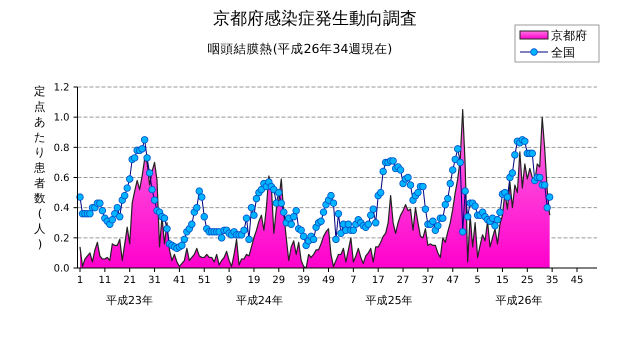 This screenshot has height=347, width=631. Describe the element at coordinates (62, 148) in the screenshot. I see `y-tick-label: 0.8` at that location.